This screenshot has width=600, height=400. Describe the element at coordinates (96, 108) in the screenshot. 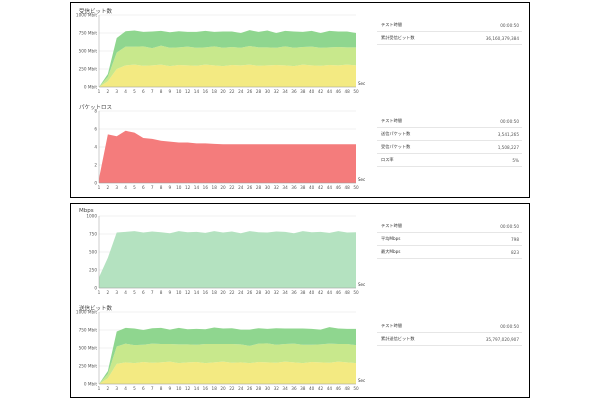

I see `packet-loss-title: パケットロス` at that location.